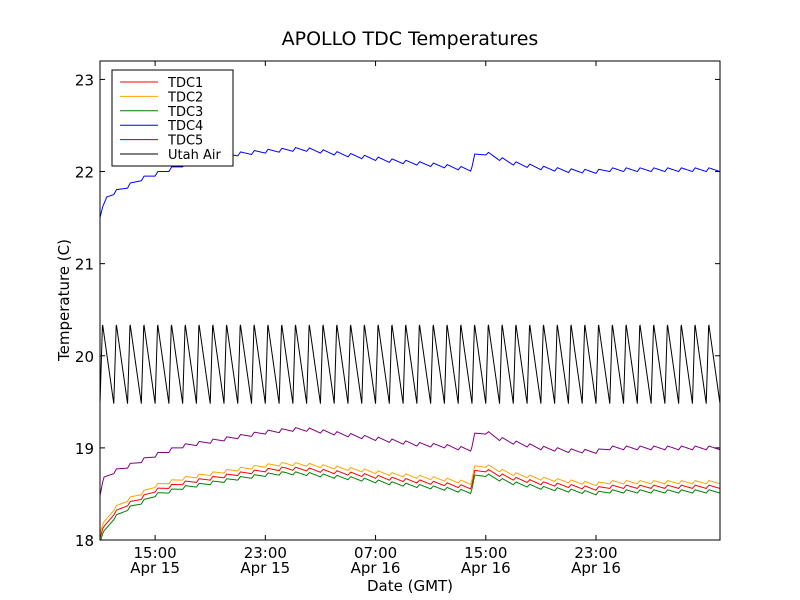 The image size is (800, 600). What do you see at coordinates (84, 449) in the screenshot?
I see `y-tick-label-19: 19` at bounding box center [84, 449].